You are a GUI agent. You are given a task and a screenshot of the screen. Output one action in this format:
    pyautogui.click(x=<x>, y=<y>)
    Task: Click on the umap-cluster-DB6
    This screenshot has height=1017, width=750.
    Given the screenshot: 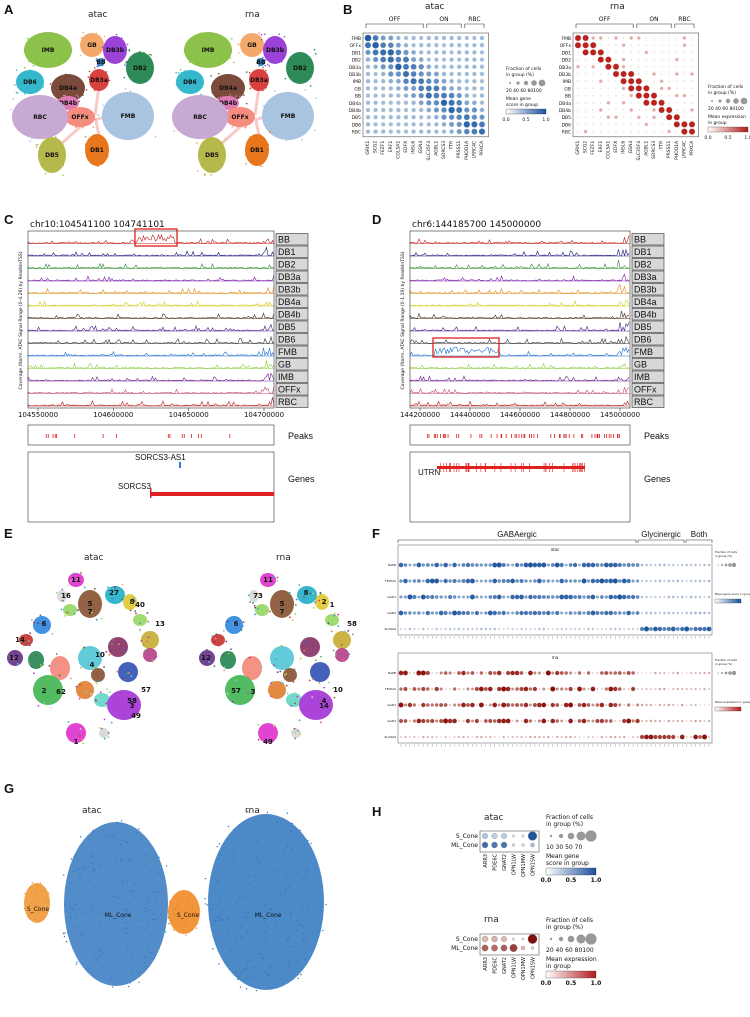 What is the action you would take?
    pyautogui.click(x=190, y=82)
    